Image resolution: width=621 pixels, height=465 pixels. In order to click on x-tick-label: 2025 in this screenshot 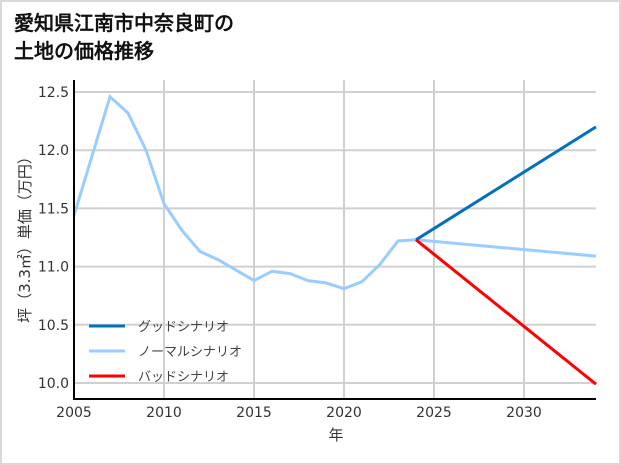, I will do `click(434, 413)`.